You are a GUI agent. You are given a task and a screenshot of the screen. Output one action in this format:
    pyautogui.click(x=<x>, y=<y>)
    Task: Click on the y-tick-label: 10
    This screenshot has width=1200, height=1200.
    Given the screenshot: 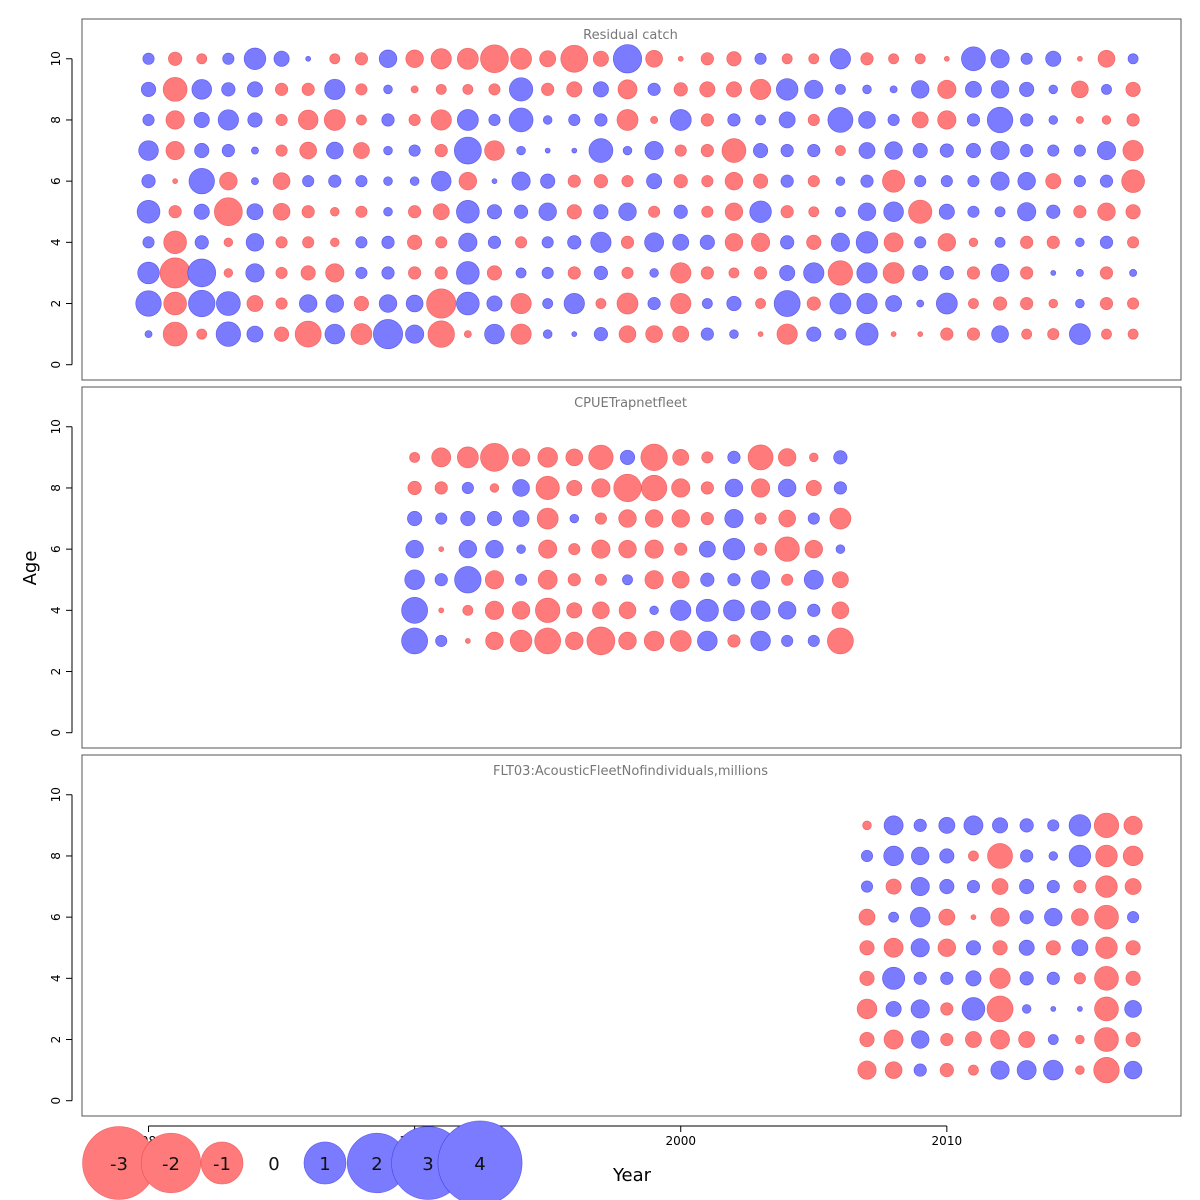 What is the action you would take?
    pyautogui.click(x=56, y=426)
    